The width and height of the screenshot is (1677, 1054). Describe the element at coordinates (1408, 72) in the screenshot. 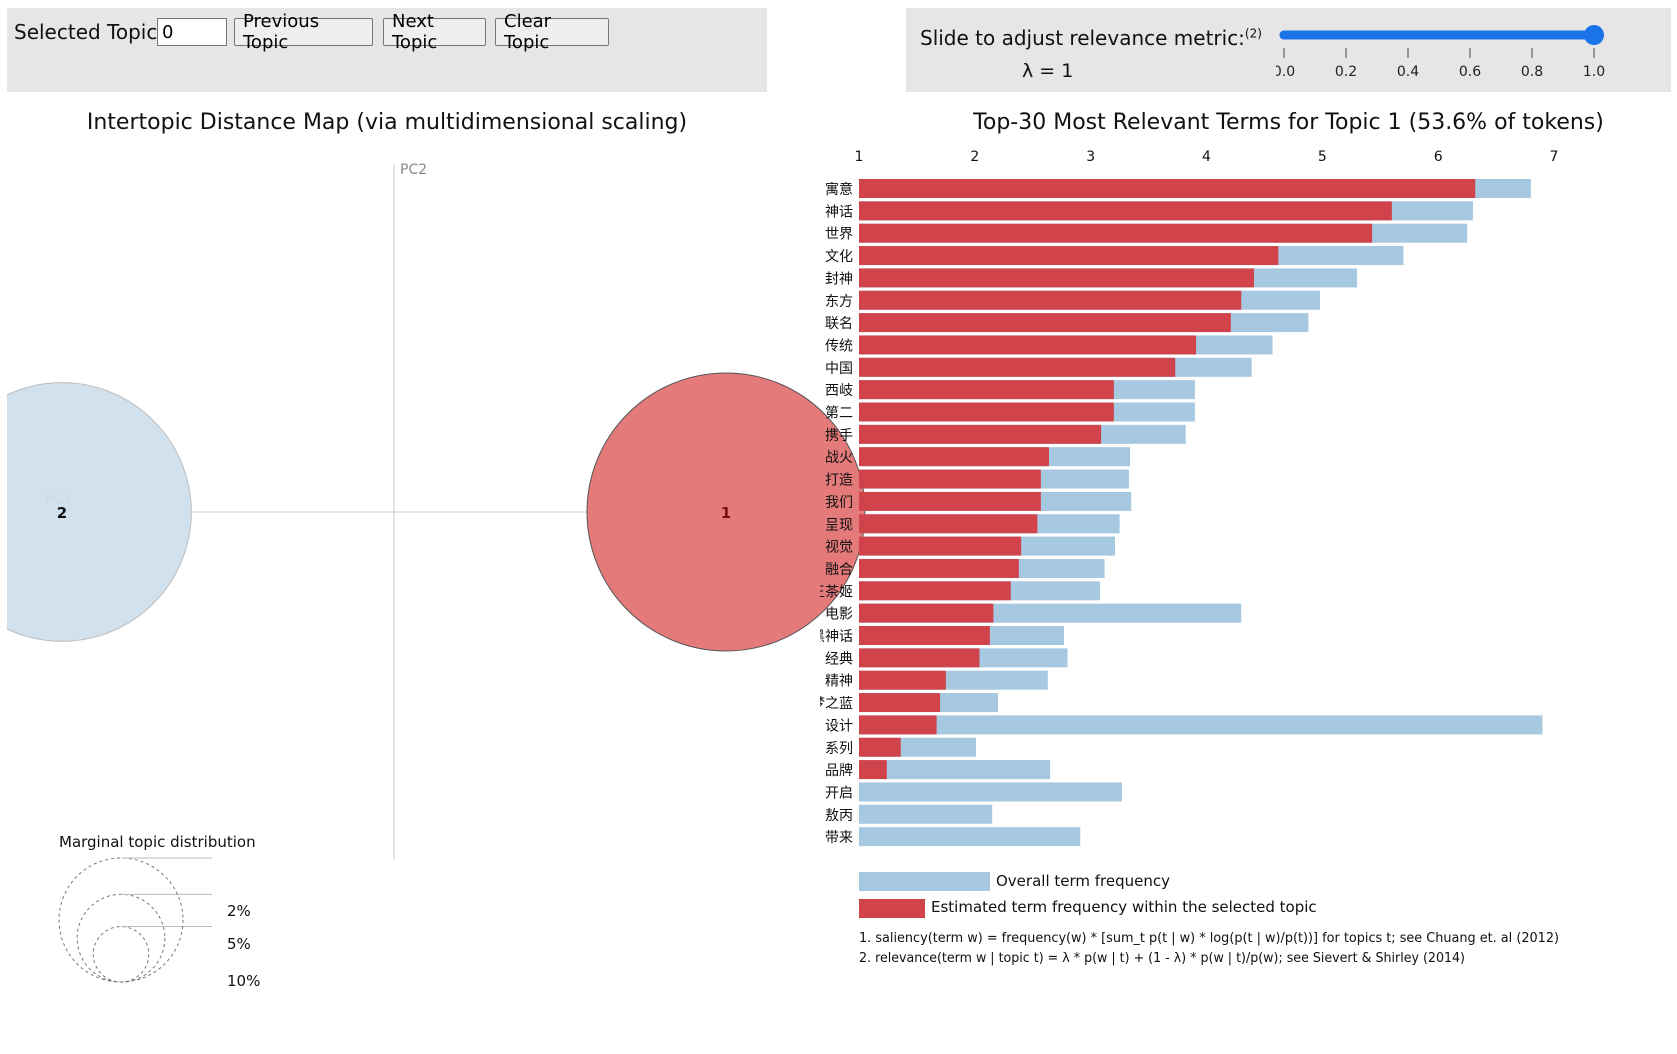

I see `slider-tick-label: 0.4` at that location.